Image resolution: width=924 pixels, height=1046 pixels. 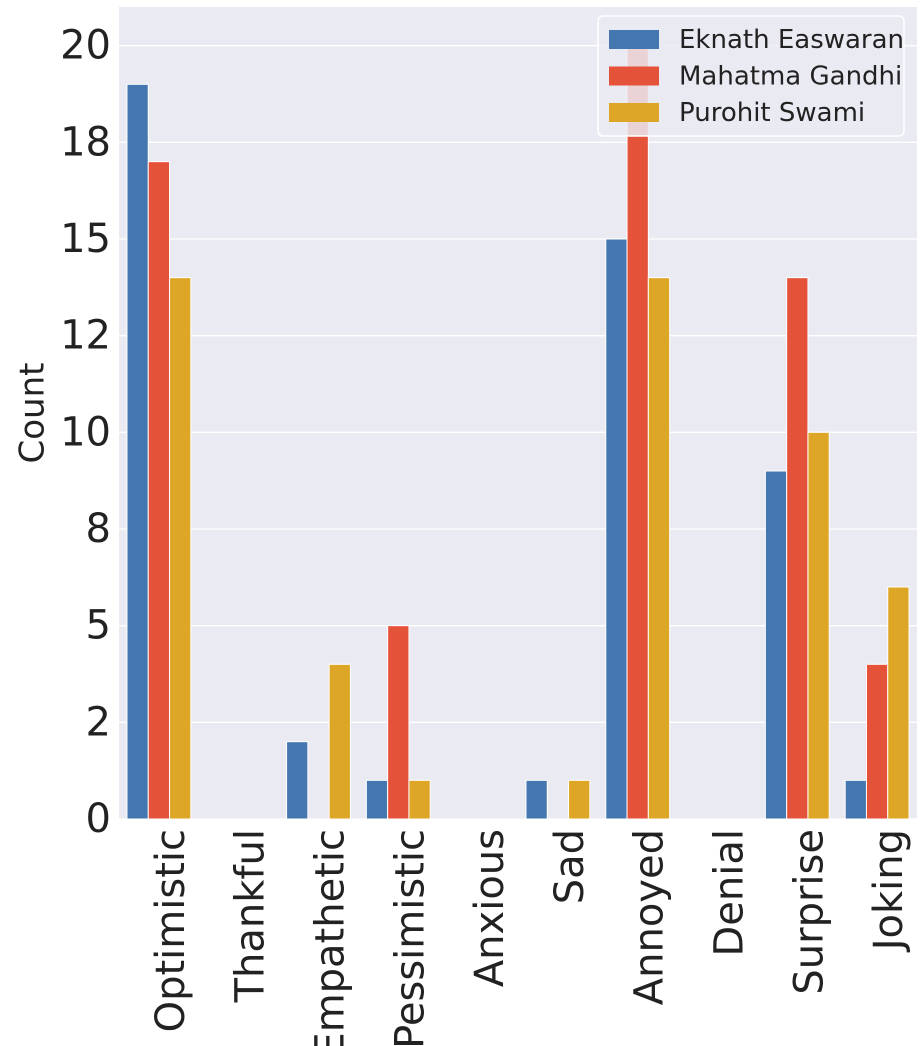 I want to click on y-tick-label: 10, so click(x=85, y=432).